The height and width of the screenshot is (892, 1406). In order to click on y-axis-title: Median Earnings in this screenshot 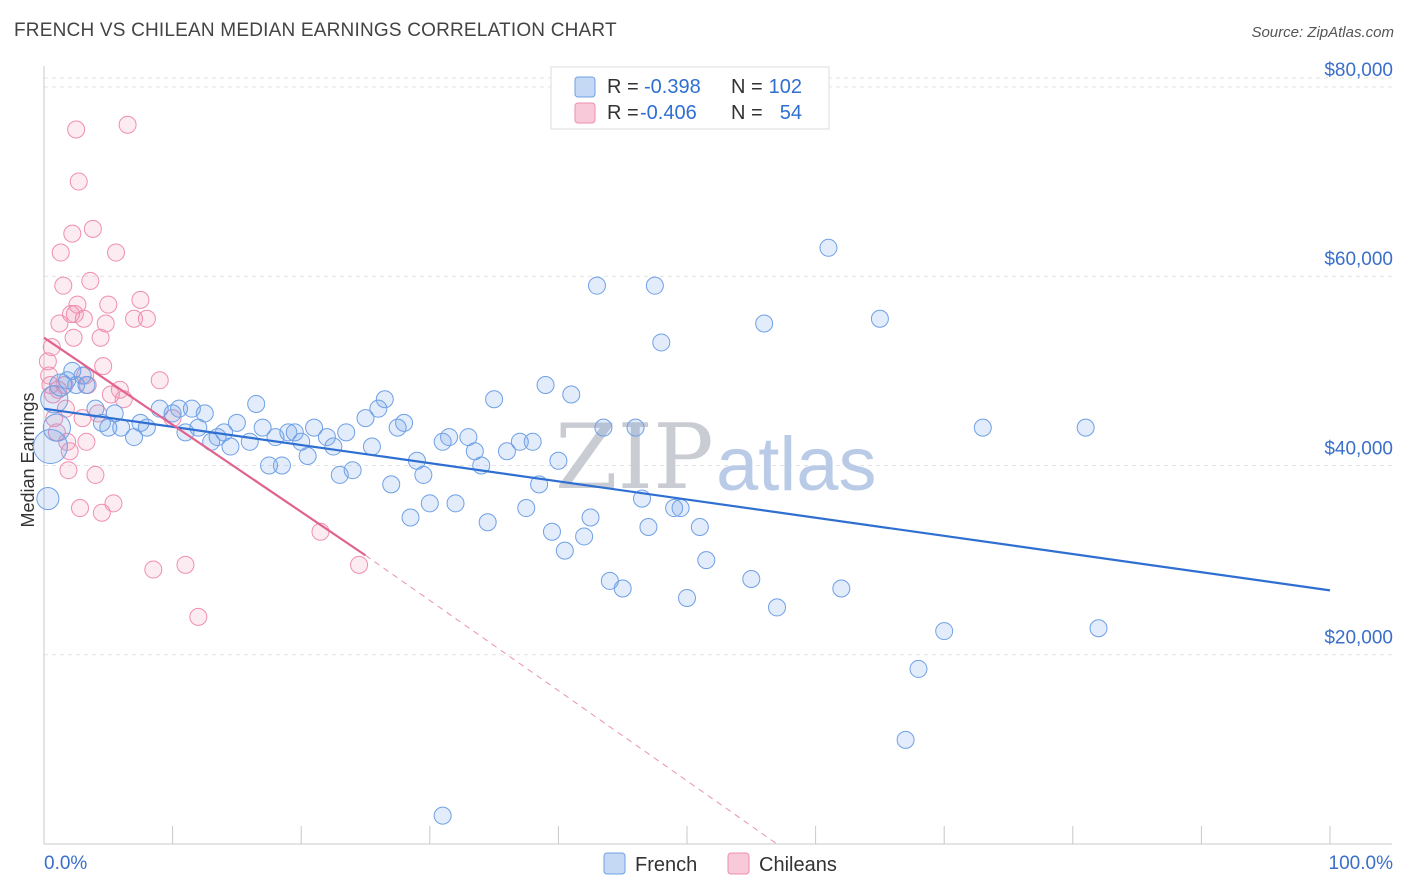, I will do `click(28, 459)`.